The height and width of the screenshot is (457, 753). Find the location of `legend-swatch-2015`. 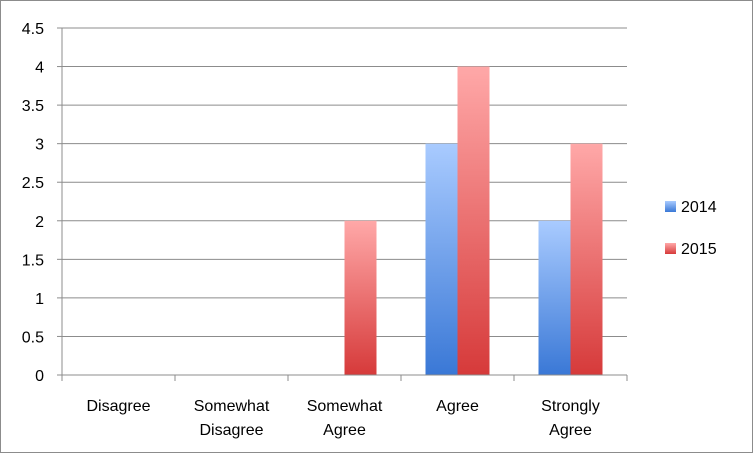

legend-swatch-2015 is located at coordinates (670, 248).